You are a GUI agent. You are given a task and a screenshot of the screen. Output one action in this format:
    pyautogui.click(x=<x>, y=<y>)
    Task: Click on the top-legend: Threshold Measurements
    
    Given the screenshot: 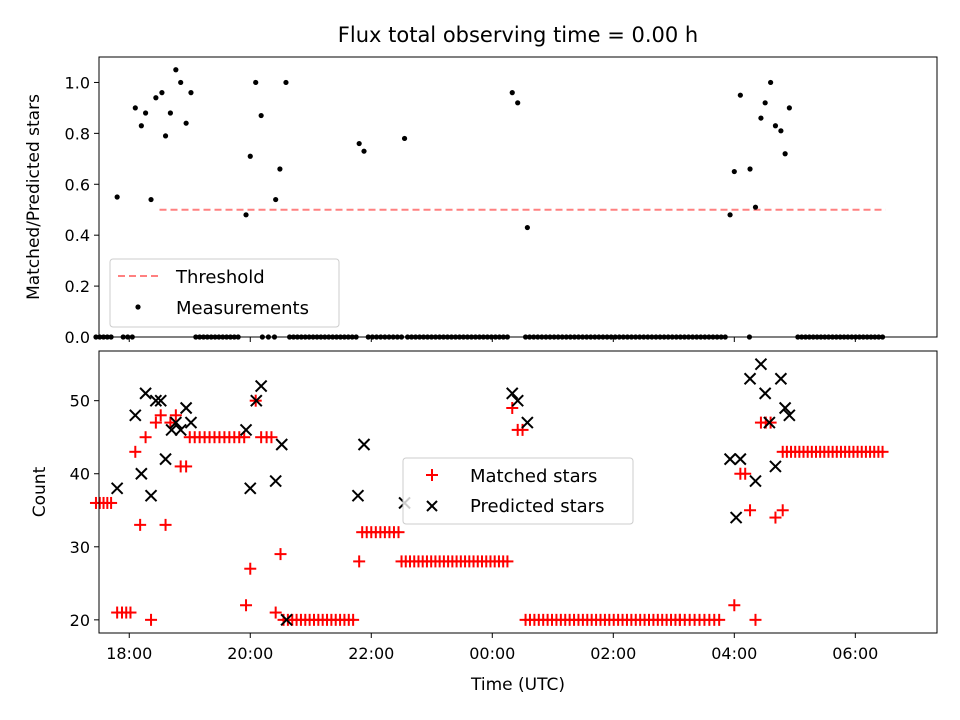 What is the action you would take?
    pyautogui.click(x=224, y=293)
    